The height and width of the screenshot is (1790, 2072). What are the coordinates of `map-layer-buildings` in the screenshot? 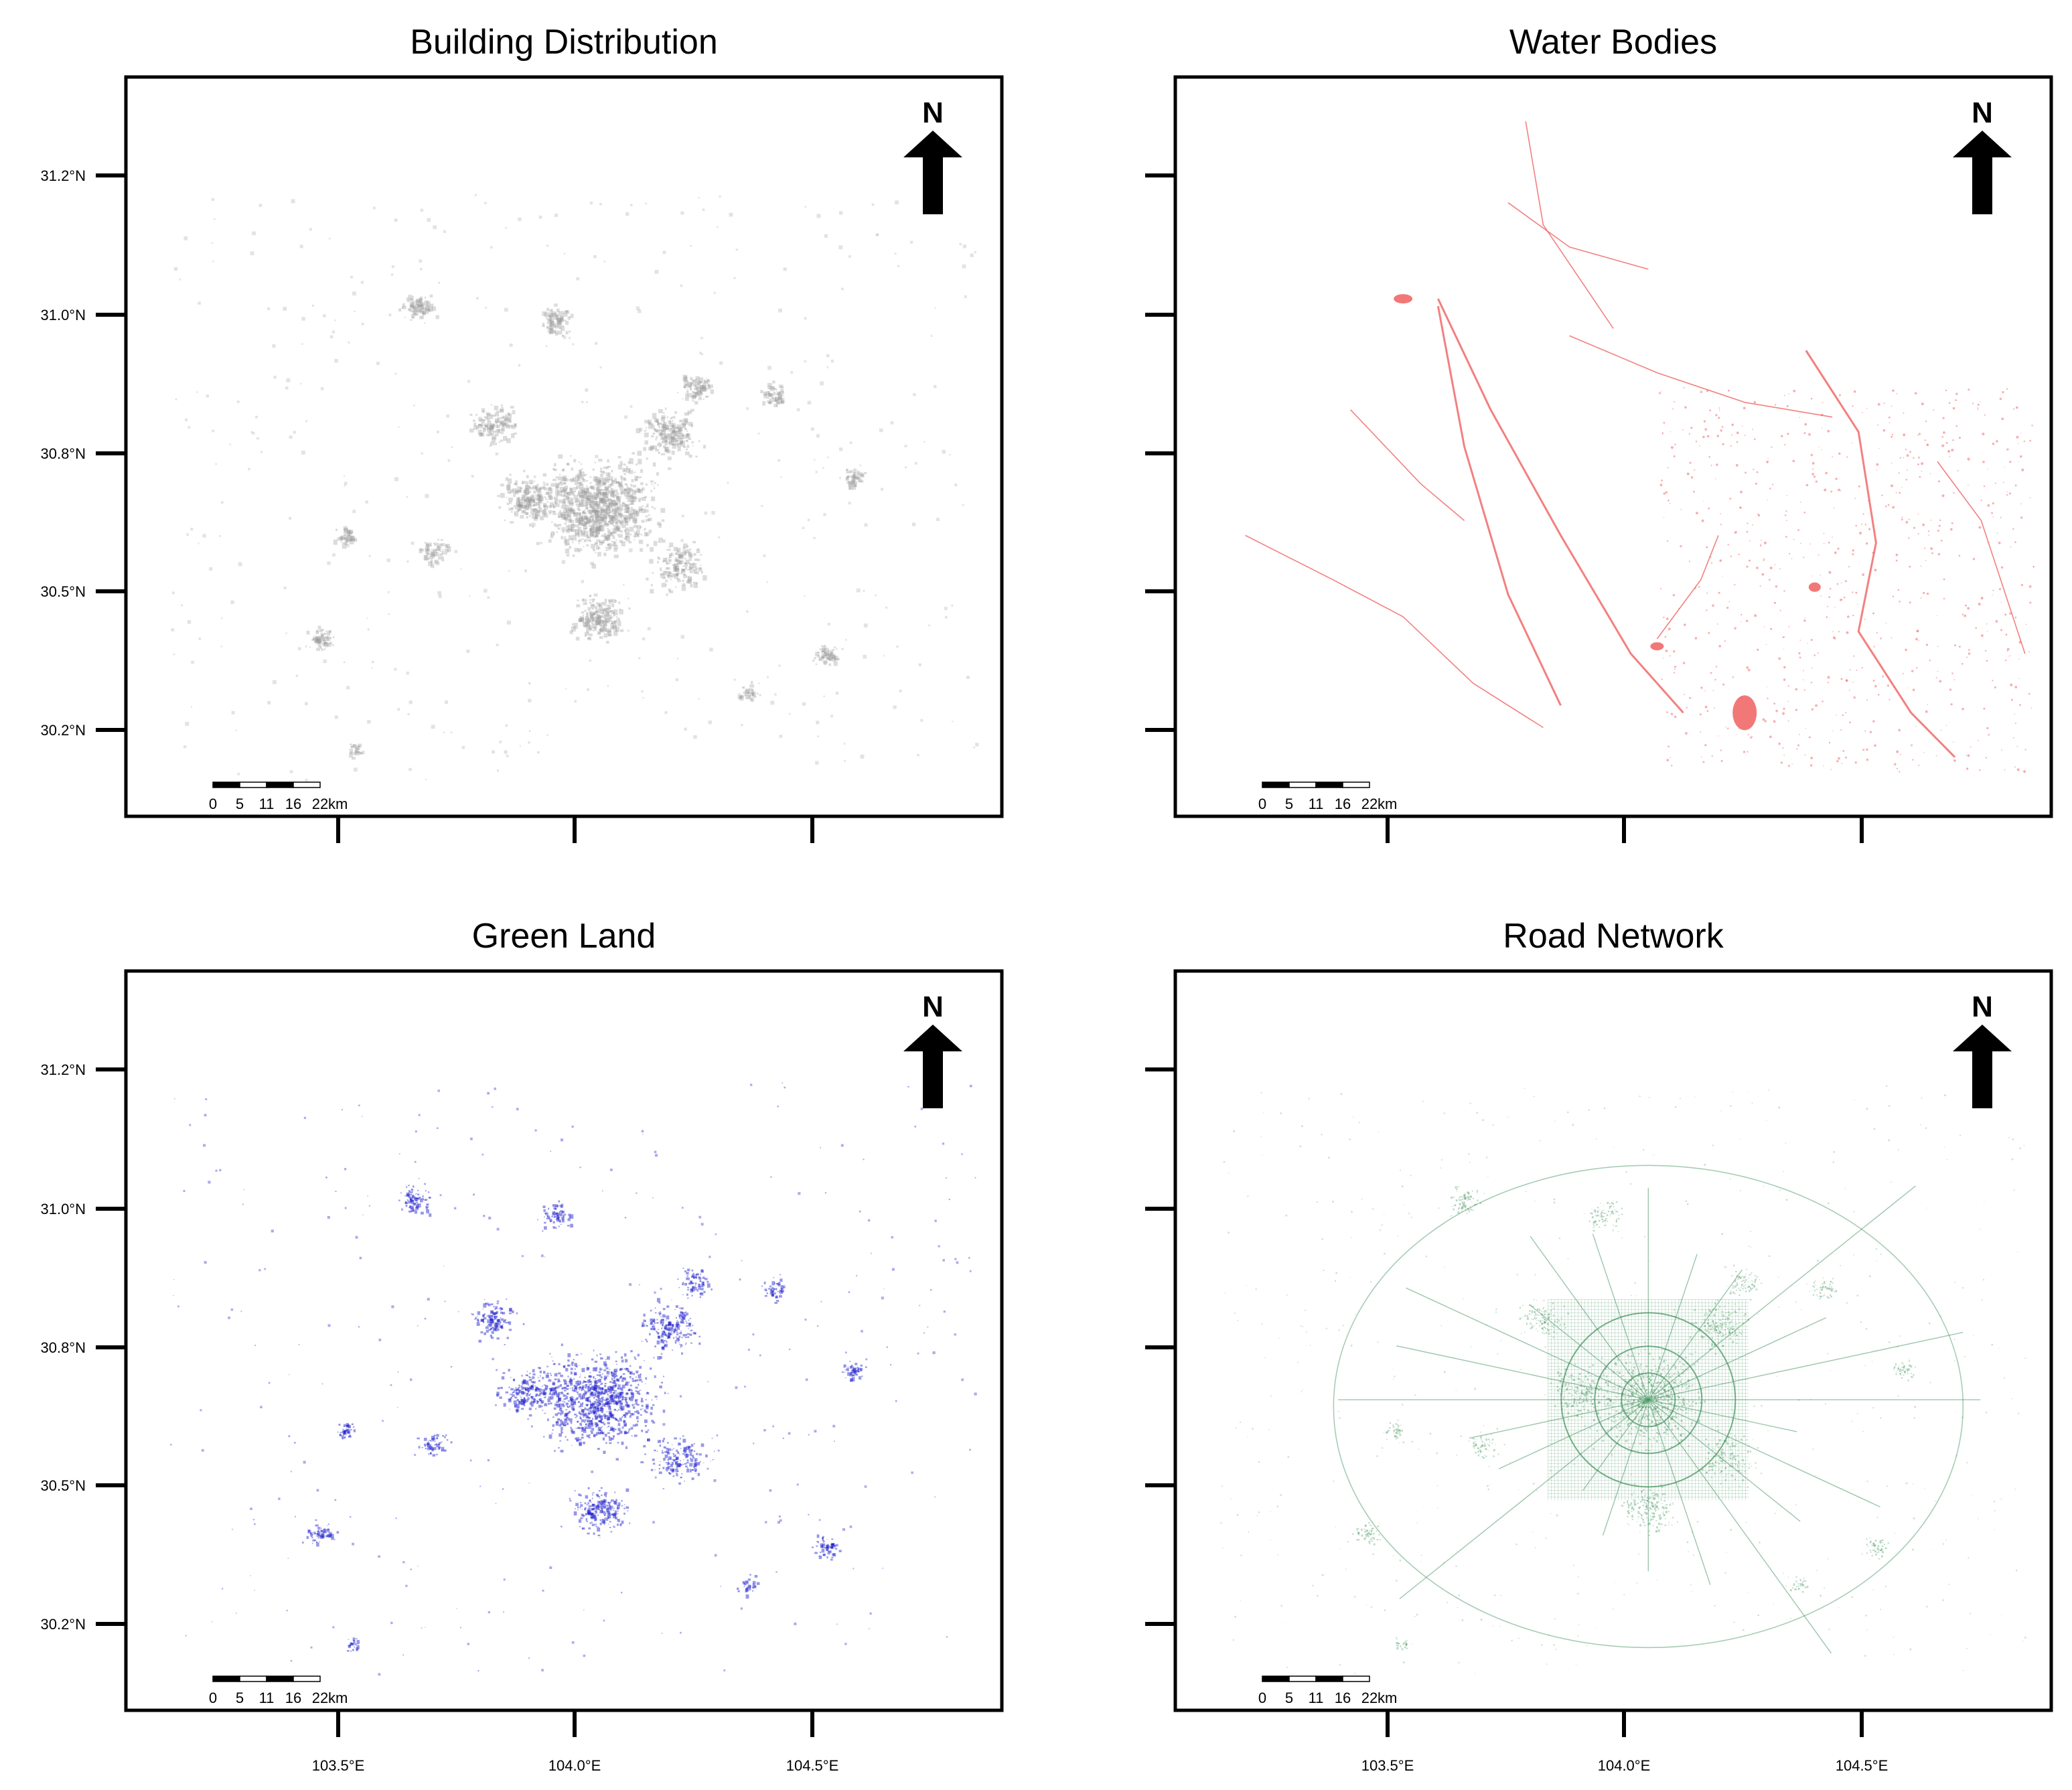 It's located at (575, 488).